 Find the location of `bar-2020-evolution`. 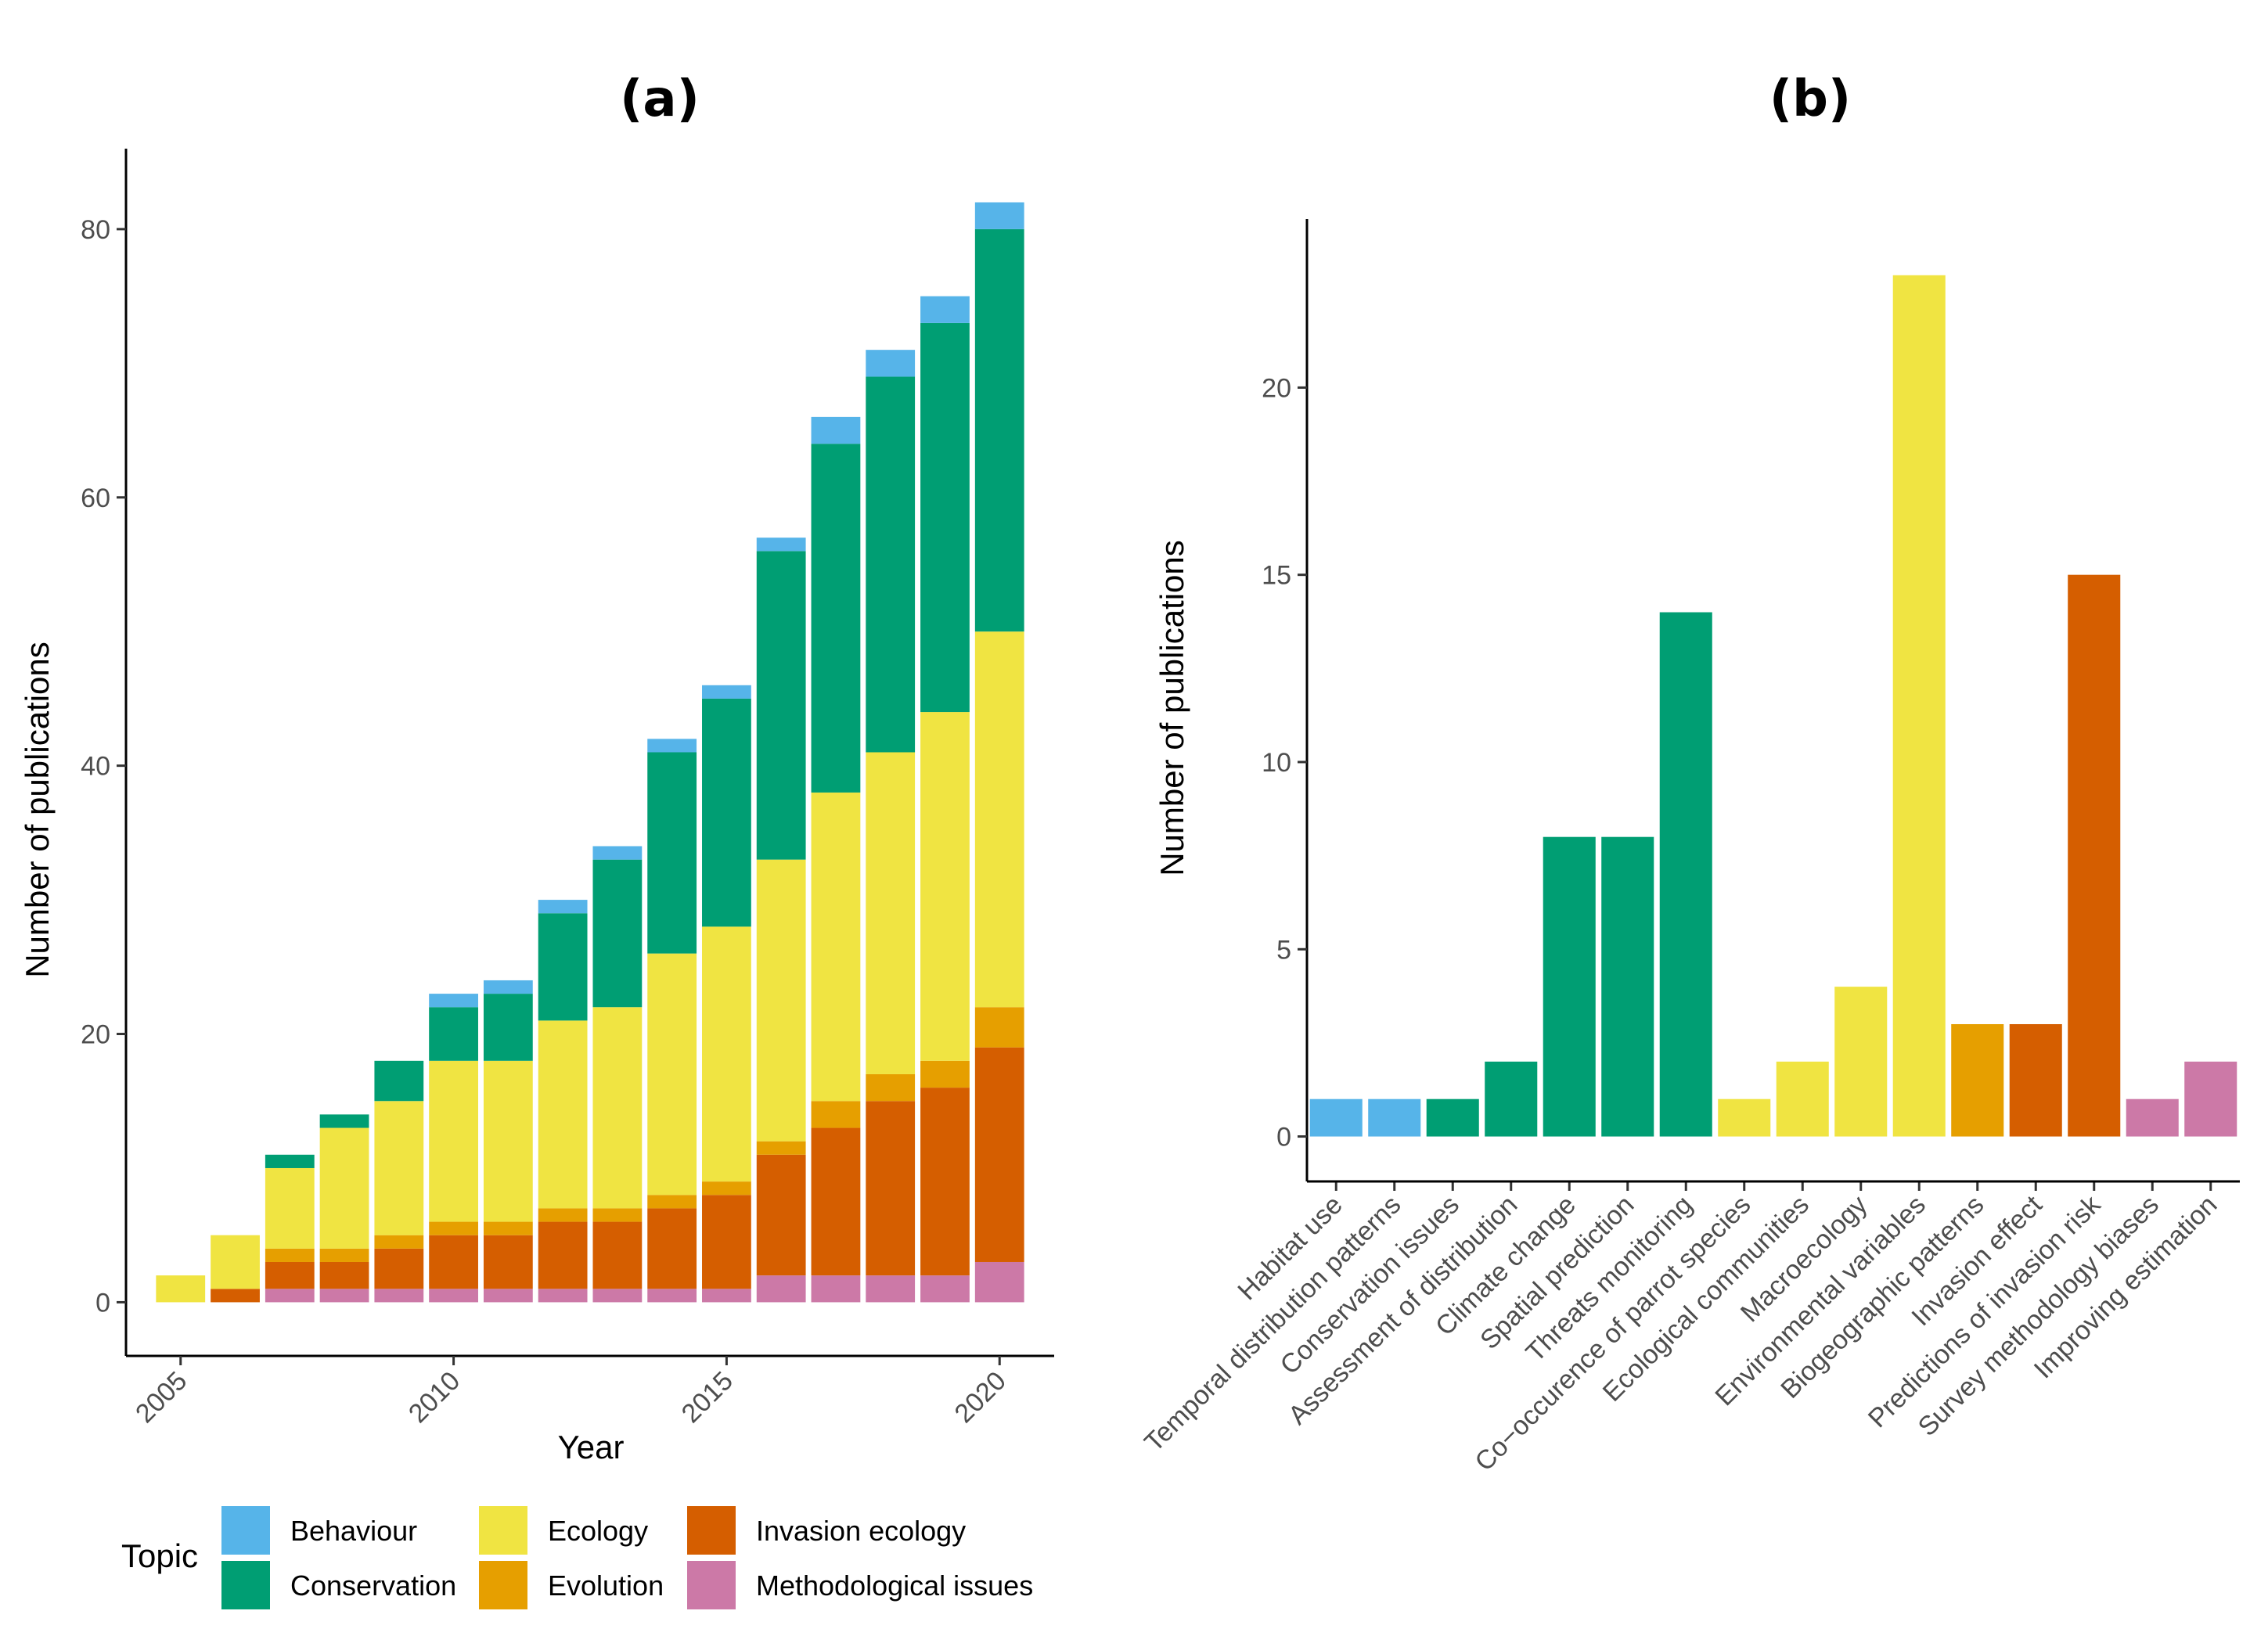

bar-2020-evolution is located at coordinates (999, 1027).